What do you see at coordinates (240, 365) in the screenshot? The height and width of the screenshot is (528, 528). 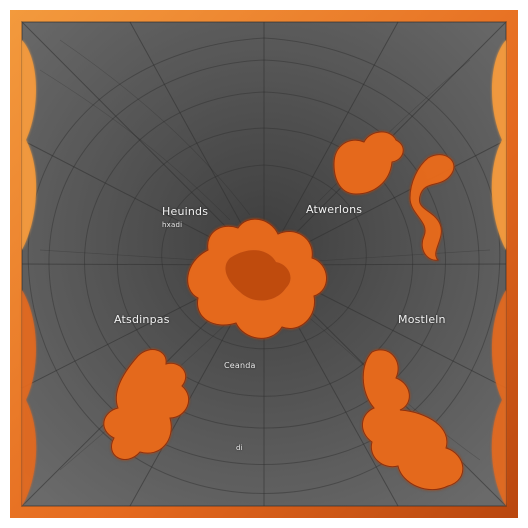 I see `label-center-bottom: Ceanda` at bounding box center [240, 365].